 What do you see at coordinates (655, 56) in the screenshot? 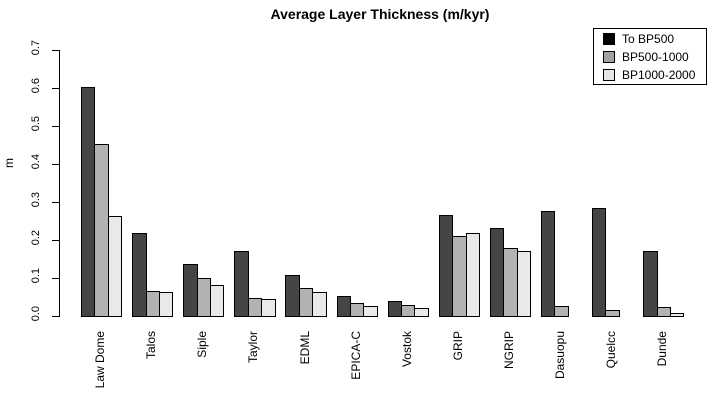
I see `legend-series-label: BP500-1000` at bounding box center [655, 56].